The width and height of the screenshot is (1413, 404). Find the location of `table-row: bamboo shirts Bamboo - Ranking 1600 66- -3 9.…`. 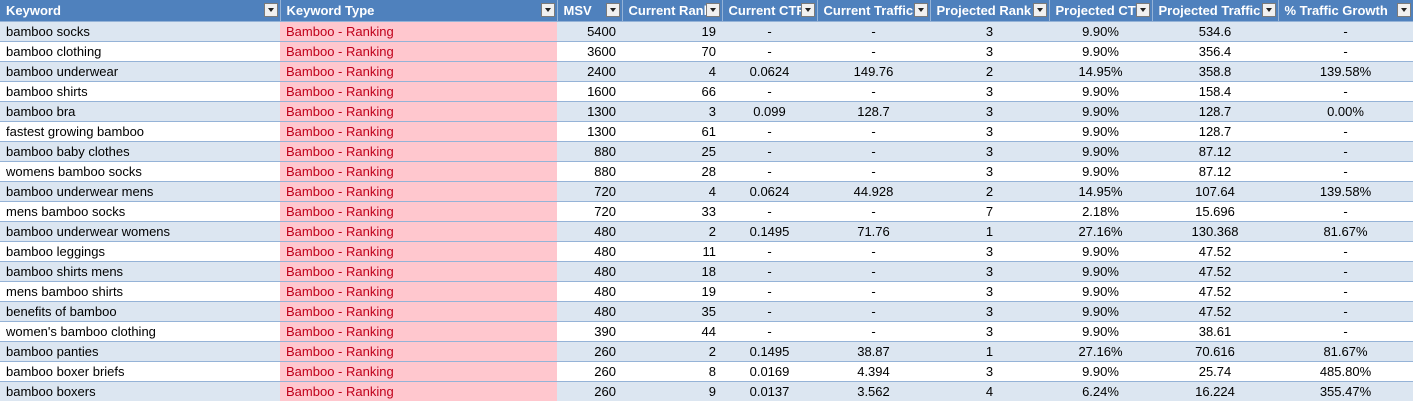

table-row: bamboo shirts Bamboo - Ranking 1600 66- -3 9.… is located at coordinates (706, 91).